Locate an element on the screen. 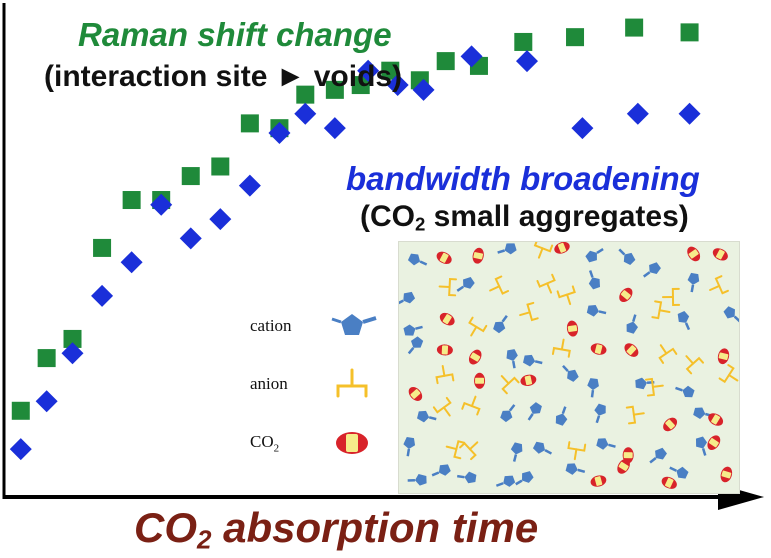 The width and height of the screenshot is (771, 558). bandwidth-subtitle-pre: (CO is located at coordinates (387, 216).